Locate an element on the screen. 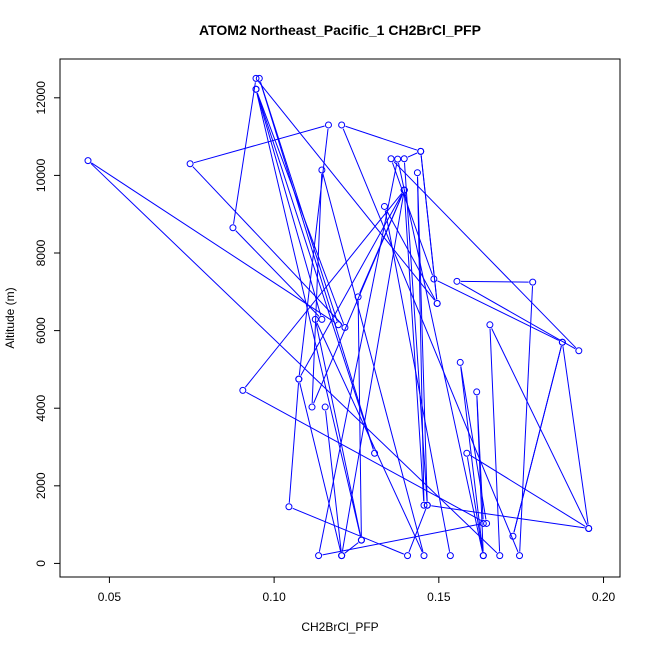  x-tick-label: 0.10 is located at coordinates (274, 597).